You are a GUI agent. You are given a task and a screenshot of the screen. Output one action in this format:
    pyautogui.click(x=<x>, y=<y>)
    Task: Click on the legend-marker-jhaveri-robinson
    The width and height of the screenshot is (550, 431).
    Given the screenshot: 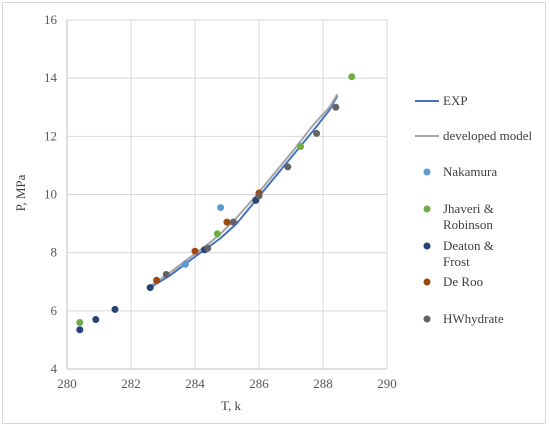 What is the action you would take?
    pyautogui.click(x=427, y=209)
    